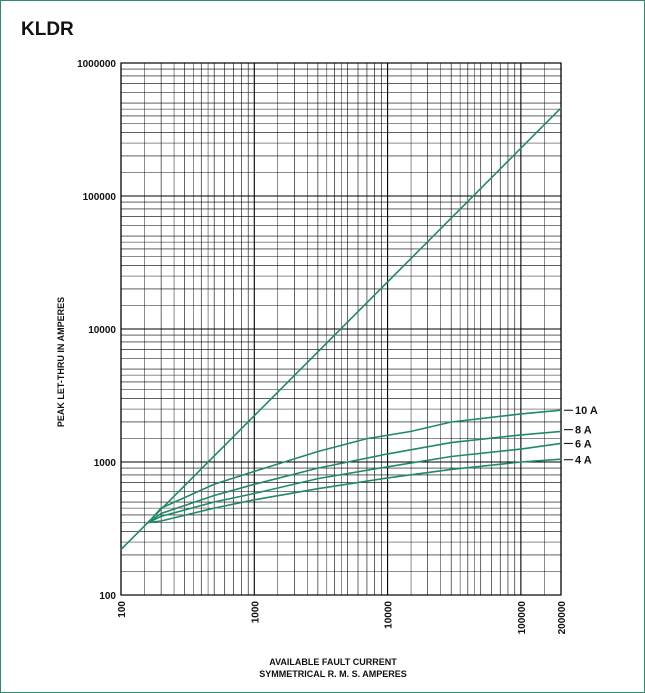 This screenshot has height=693, width=645. I want to click on series-label: 8 A, so click(583, 431).